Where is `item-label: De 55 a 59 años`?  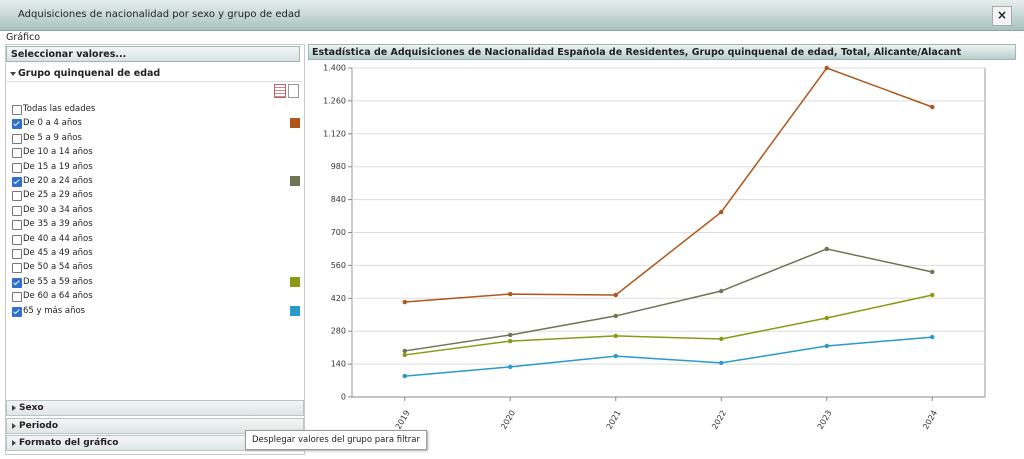 item-label: De 55 a 59 años is located at coordinates (58, 281).